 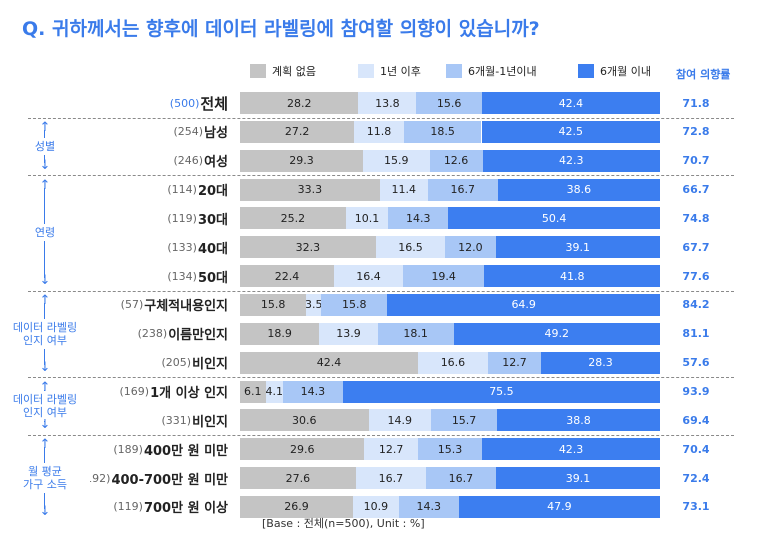 What do you see at coordinates (389, 71) in the screenshot?
I see `legend-item: 1년 이후` at bounding box center [389, 71].